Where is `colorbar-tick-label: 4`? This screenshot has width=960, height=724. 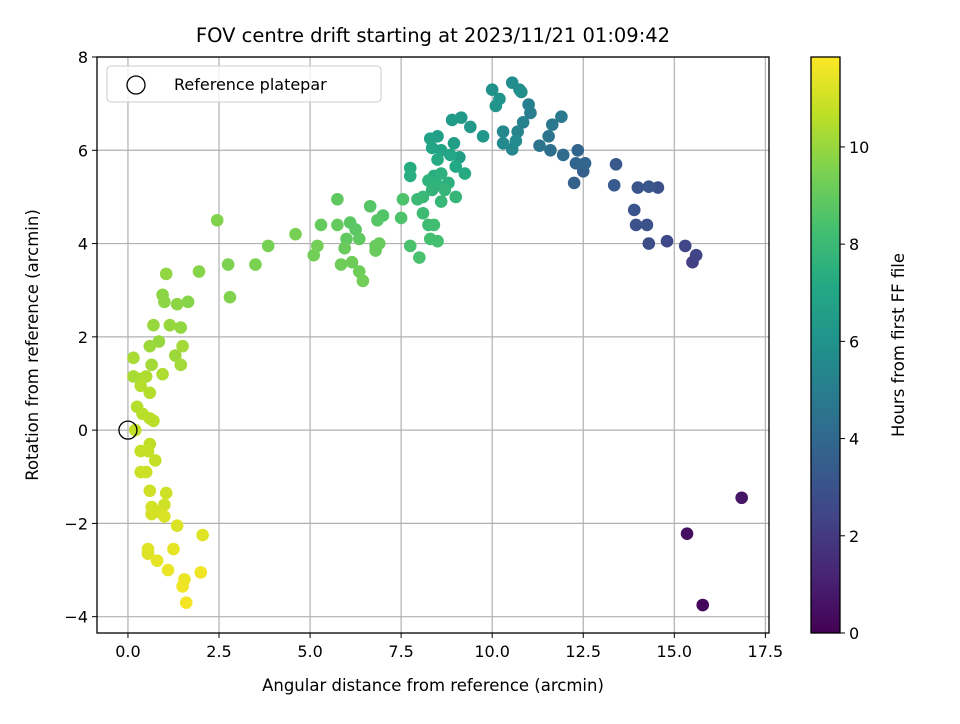
colorbar-tick-label: 4 is located at coordinates (854, 439).